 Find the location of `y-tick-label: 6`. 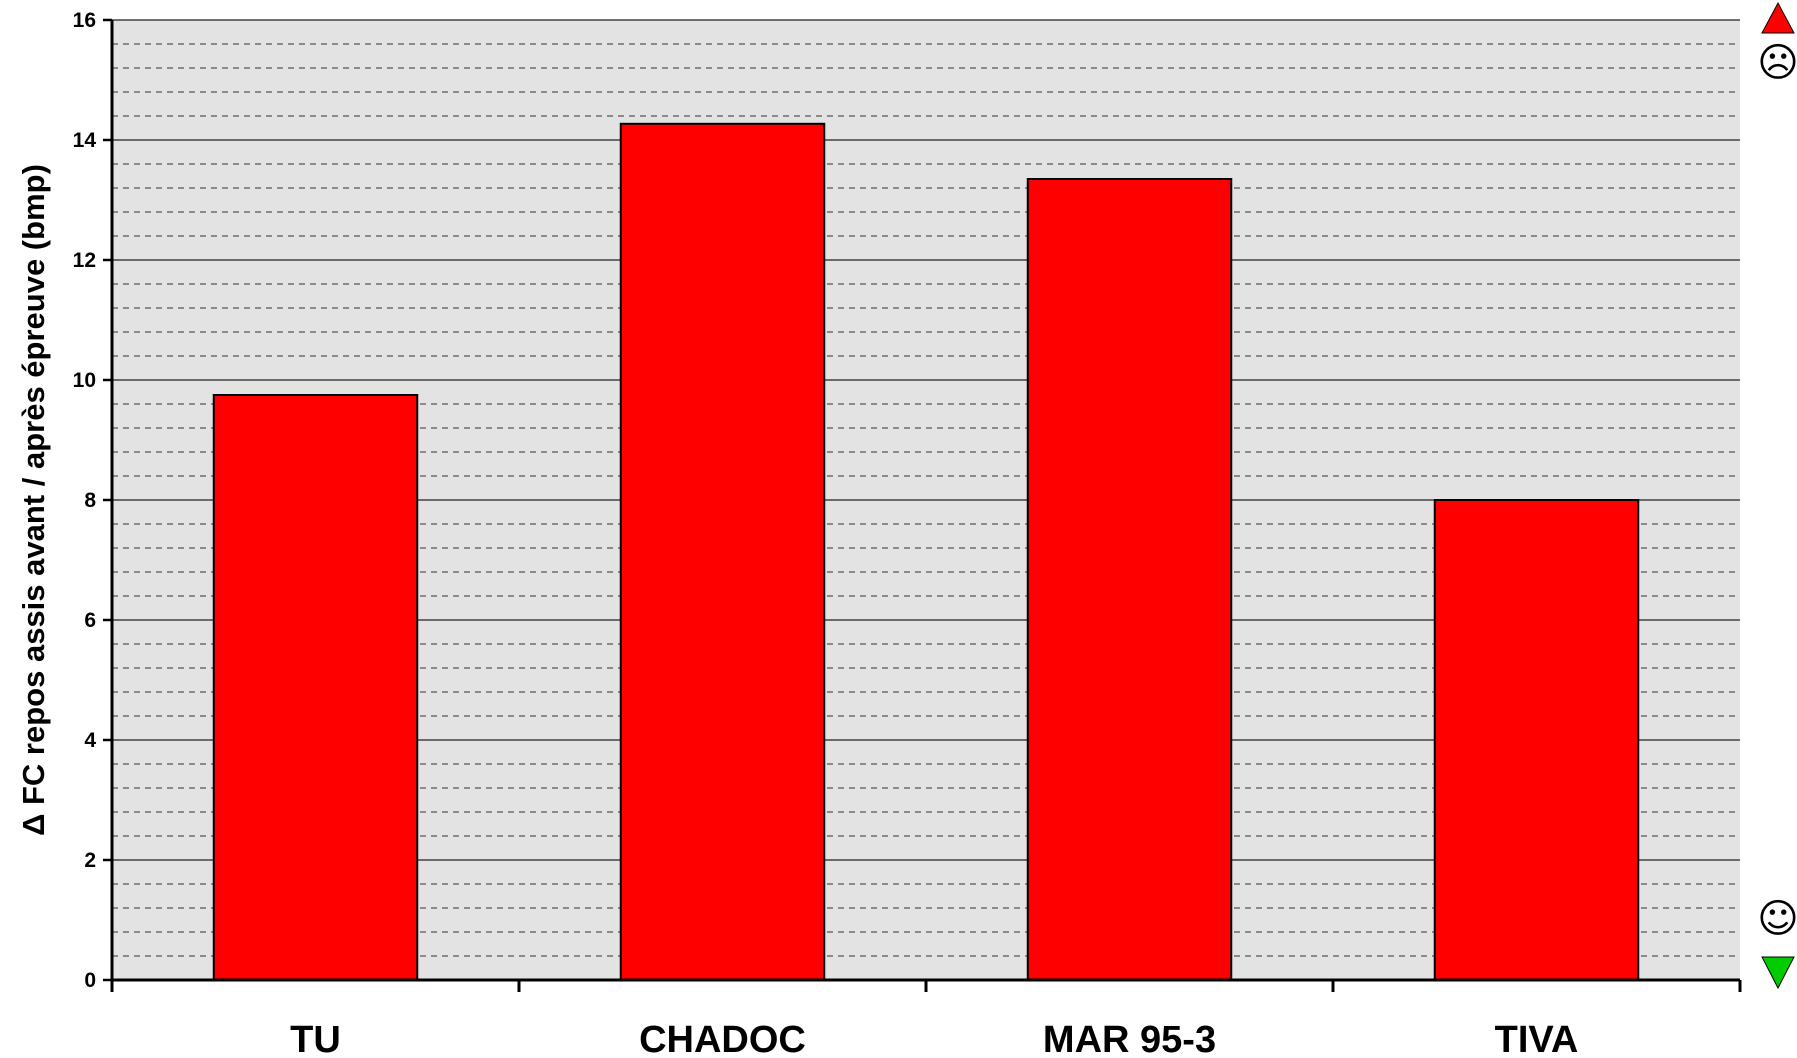

y-tick-label: 6 is located at coordinates (90, 620).